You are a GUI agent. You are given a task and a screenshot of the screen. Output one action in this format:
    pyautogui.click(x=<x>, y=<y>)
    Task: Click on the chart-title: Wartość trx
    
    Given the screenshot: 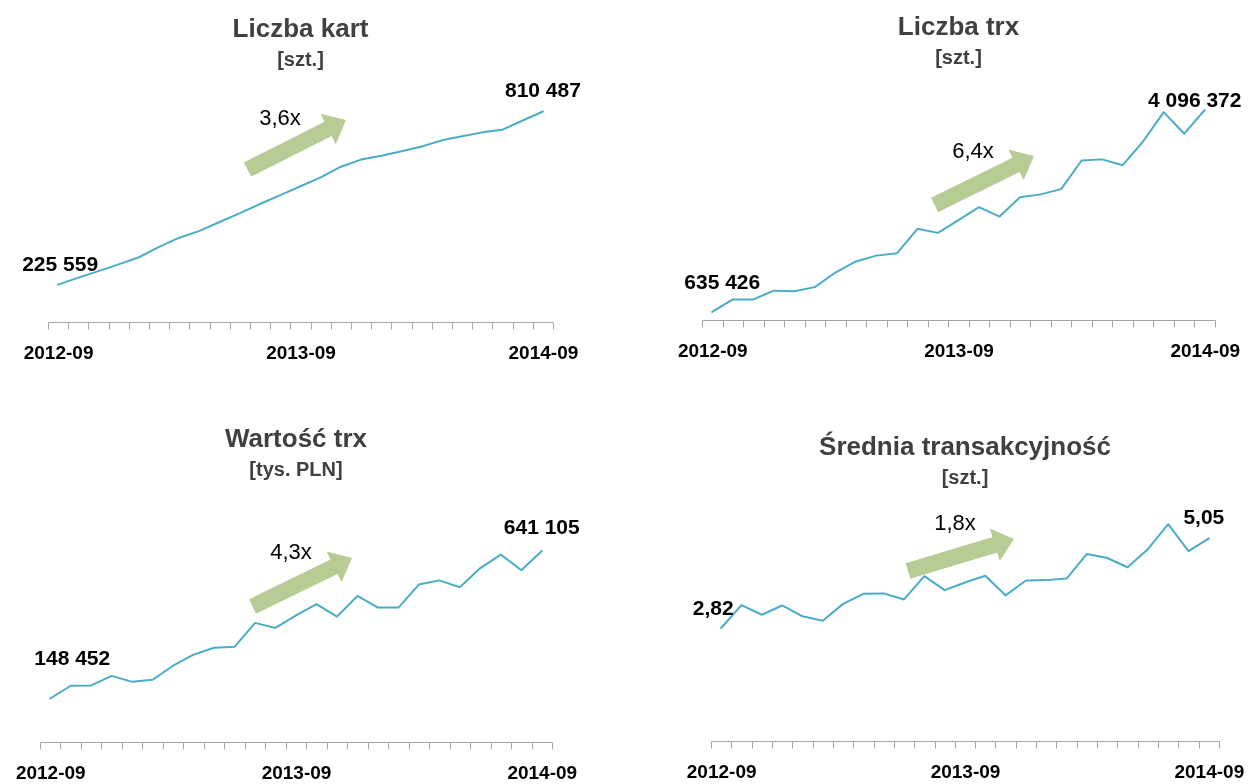 What is the action you would take?
    pyautogui.click(x=296, y=438)
    